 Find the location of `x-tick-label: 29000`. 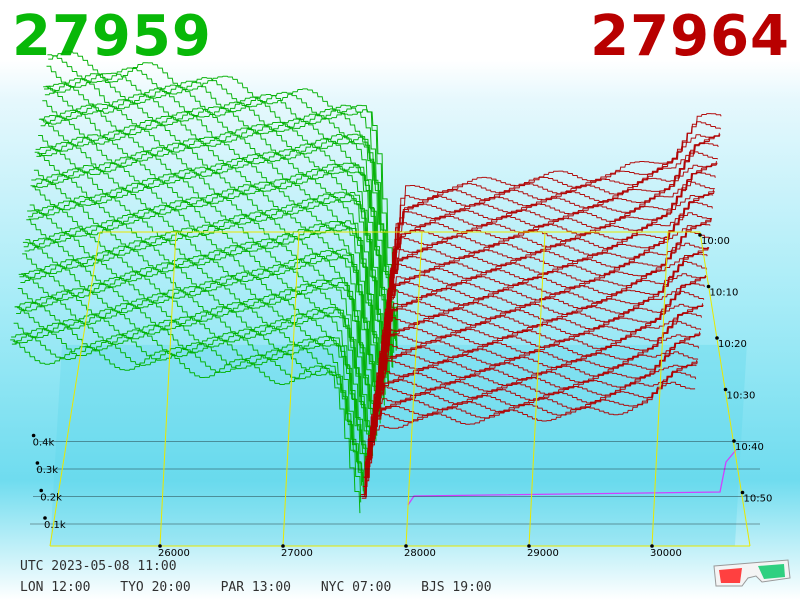

x-tick-label: 29000 is located at coordinates (543, 553).